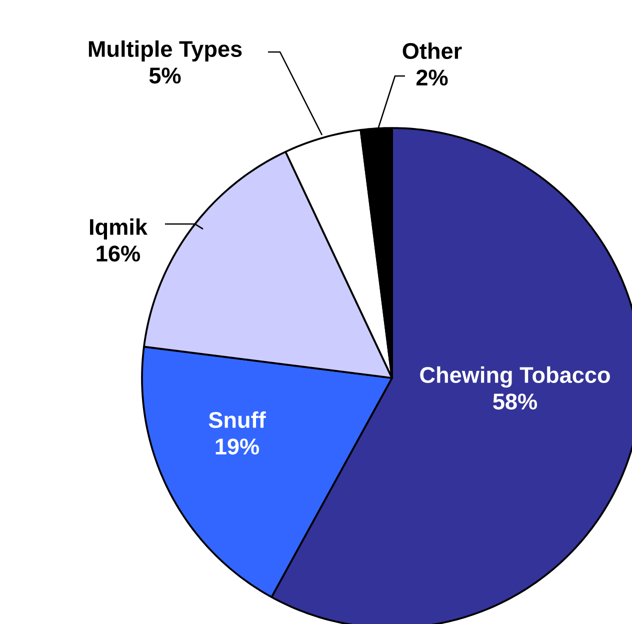  I want to click on slice-label: Snuff, so click(237, 419).